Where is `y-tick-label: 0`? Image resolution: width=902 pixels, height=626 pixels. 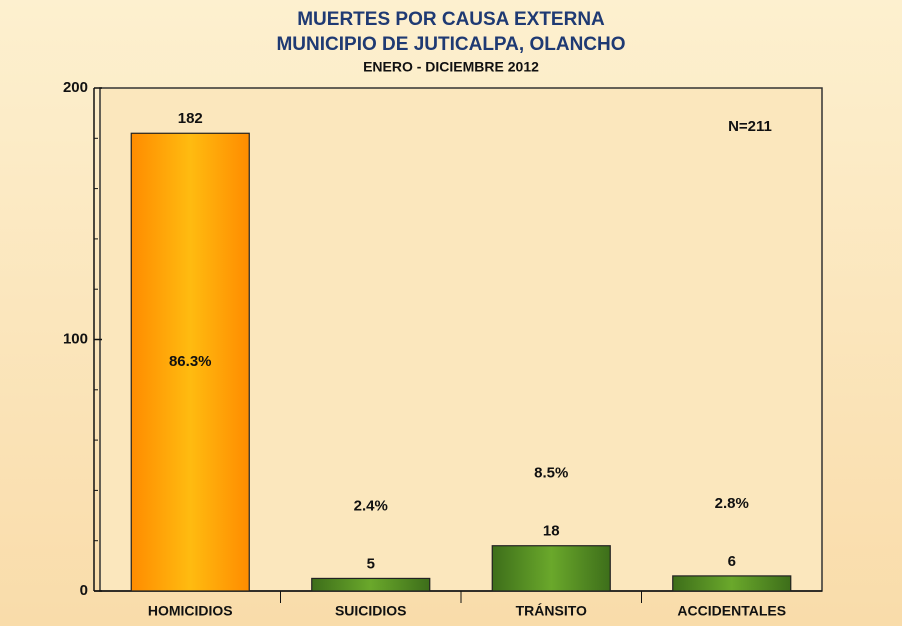
y-tick-label: 0 is located at coordinates (84, 590).